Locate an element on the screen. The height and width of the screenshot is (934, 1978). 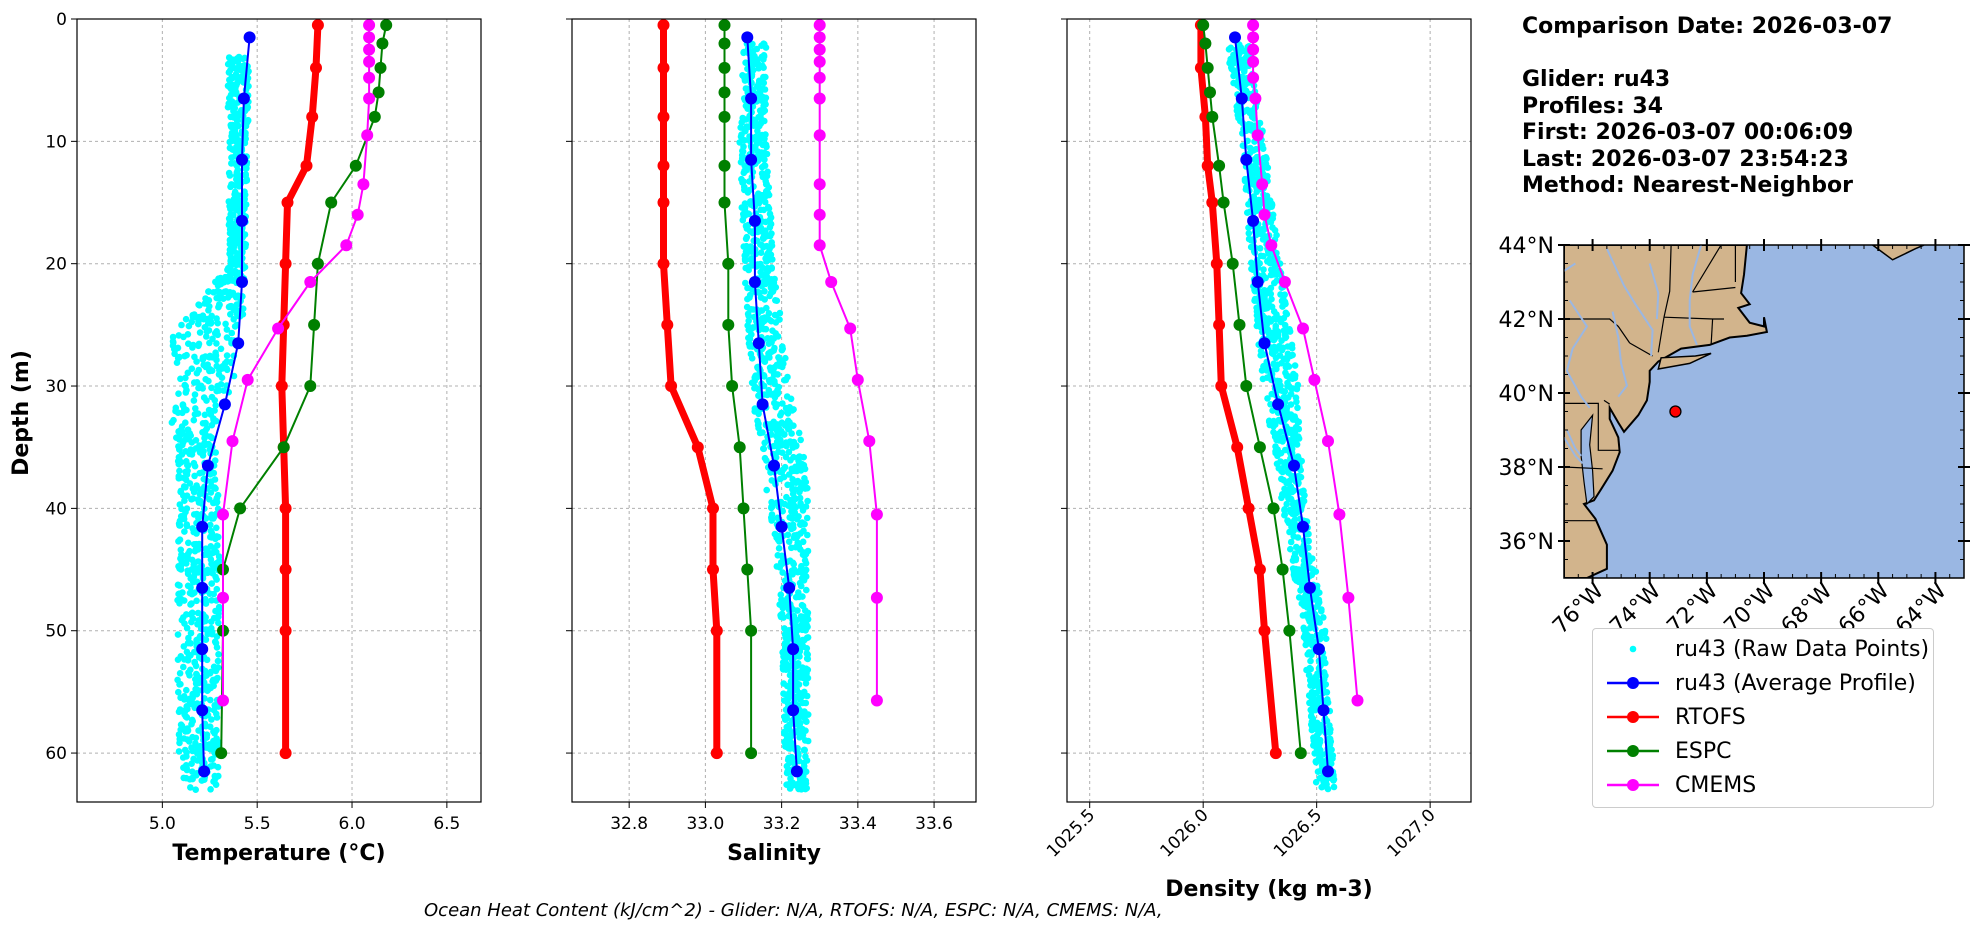
legend-swatch-raw is located at coordinates (1633, 649).